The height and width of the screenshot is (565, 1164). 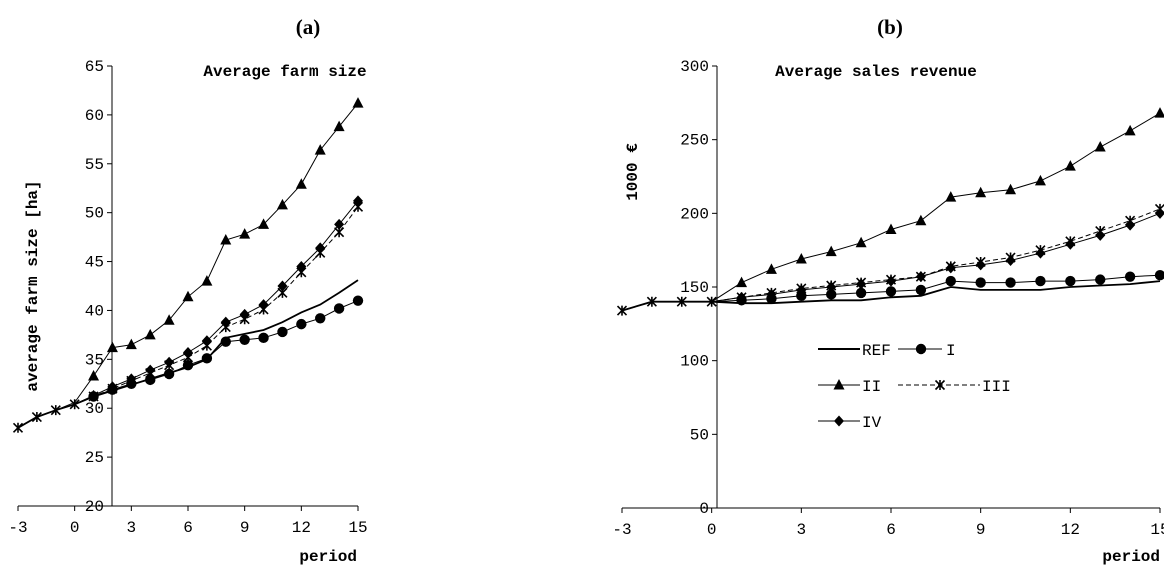 I want to click on legend-marker-i, so click(x=921, y=349).